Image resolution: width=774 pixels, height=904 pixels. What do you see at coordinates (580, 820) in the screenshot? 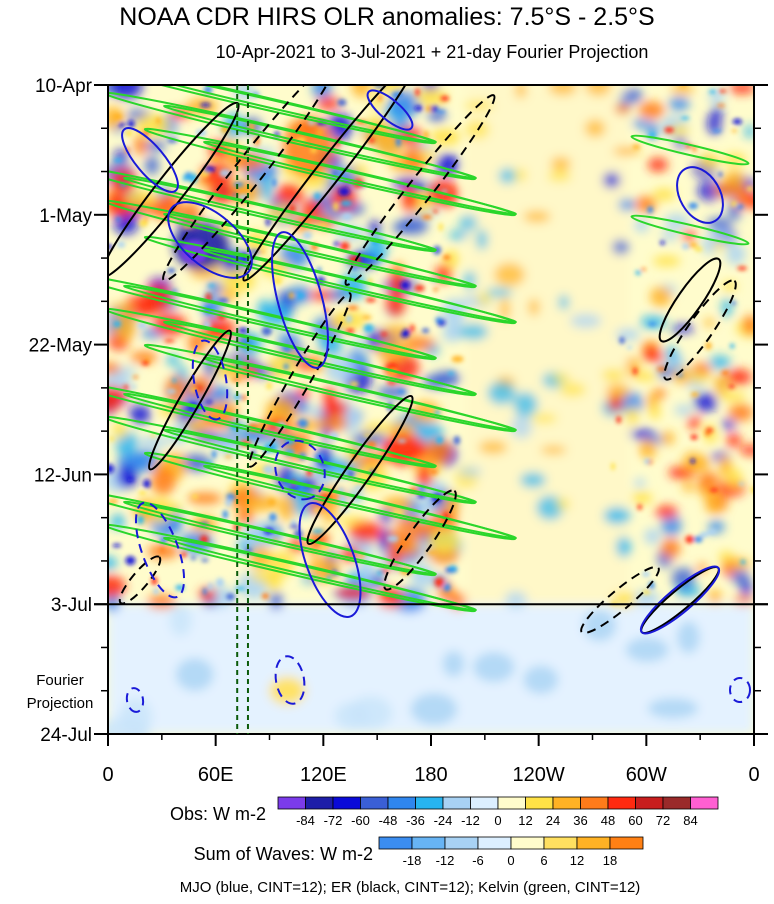
I see `colorbar-level-label: 36` at bounding box center [580, 820].